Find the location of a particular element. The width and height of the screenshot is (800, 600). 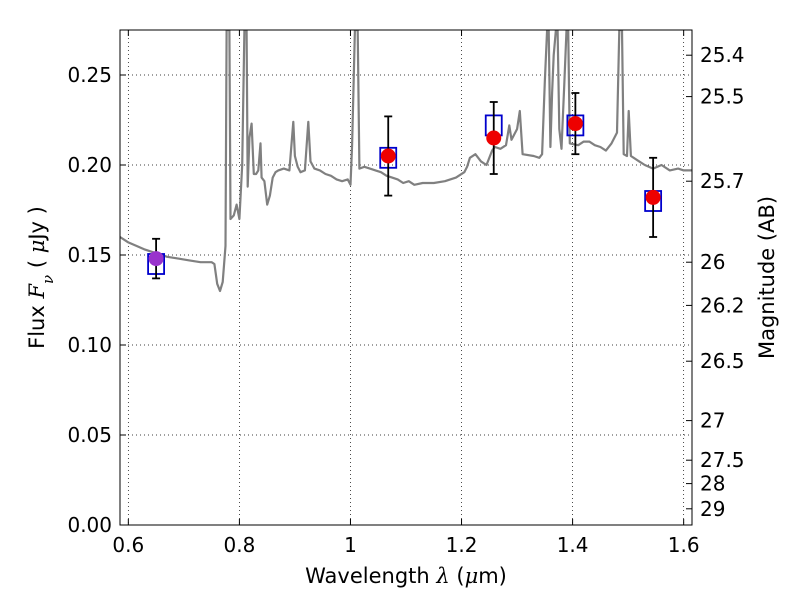

y2-tick-label: 29 is located at coordinates (712, 509).